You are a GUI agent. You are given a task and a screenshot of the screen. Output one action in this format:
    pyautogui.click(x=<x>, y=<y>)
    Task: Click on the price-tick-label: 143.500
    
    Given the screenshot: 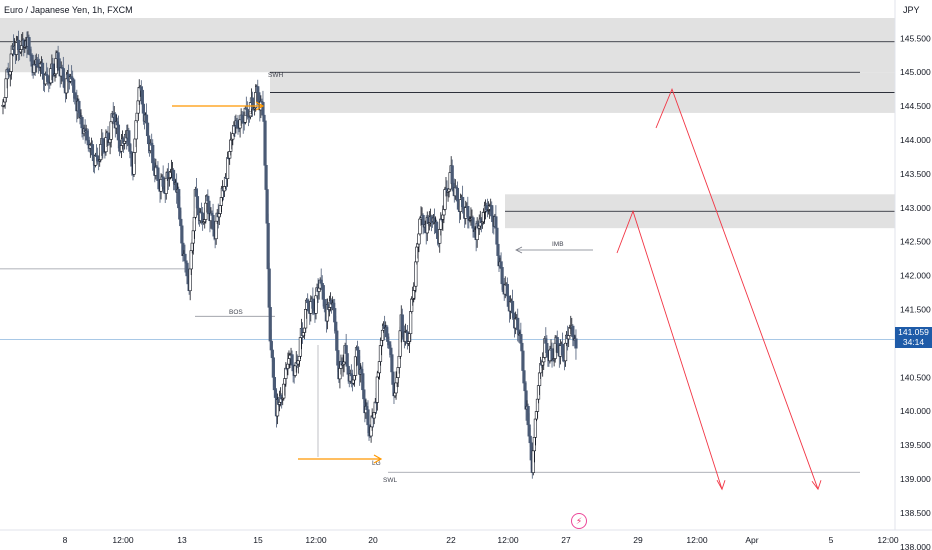 What is the action you would take?
    pyautogui.click(x=915, y=174)
    